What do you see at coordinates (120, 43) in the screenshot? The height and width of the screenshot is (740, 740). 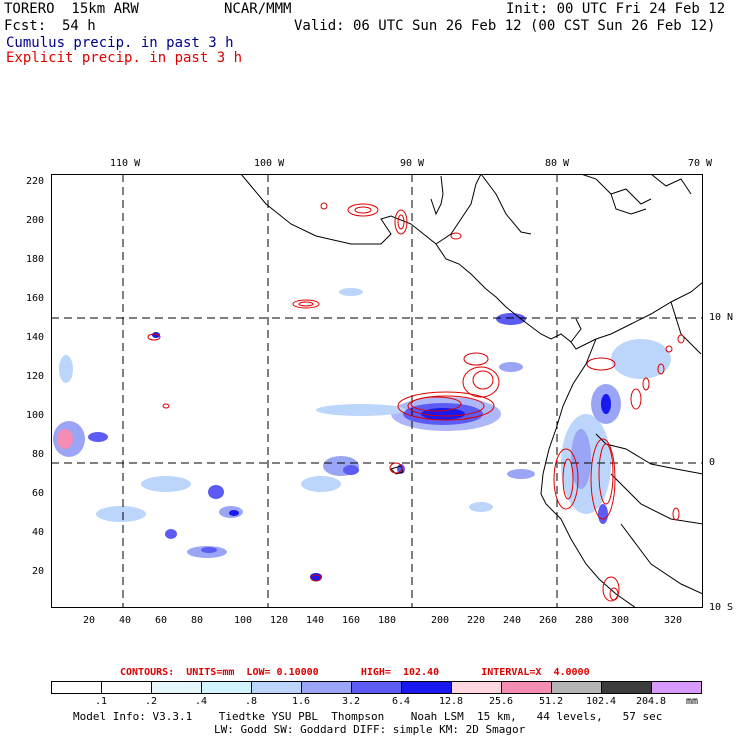 I see `field-cumulus-label: Cumulus precip. in past 3 h` at bounding box center [120, 43].